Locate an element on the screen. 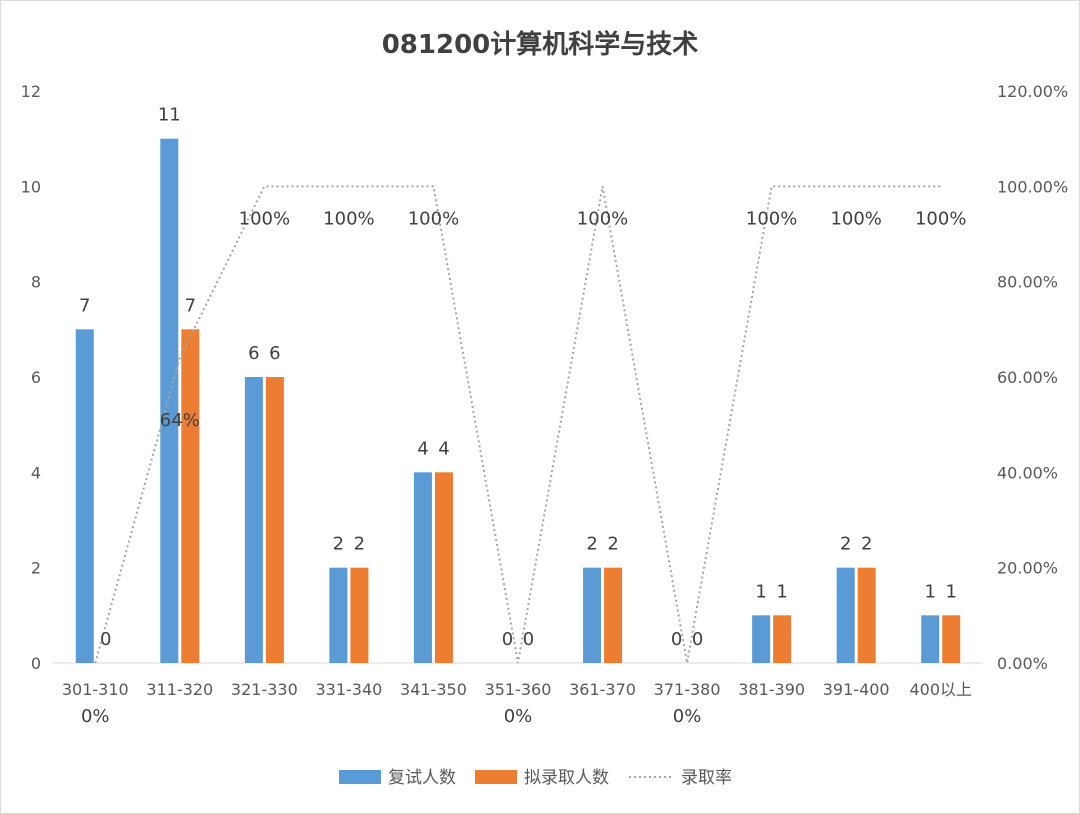 Image resolution: width=1080 pixels, height=814 pixels. bar-fushi-label: 7 is located at coordinates (84, 305).